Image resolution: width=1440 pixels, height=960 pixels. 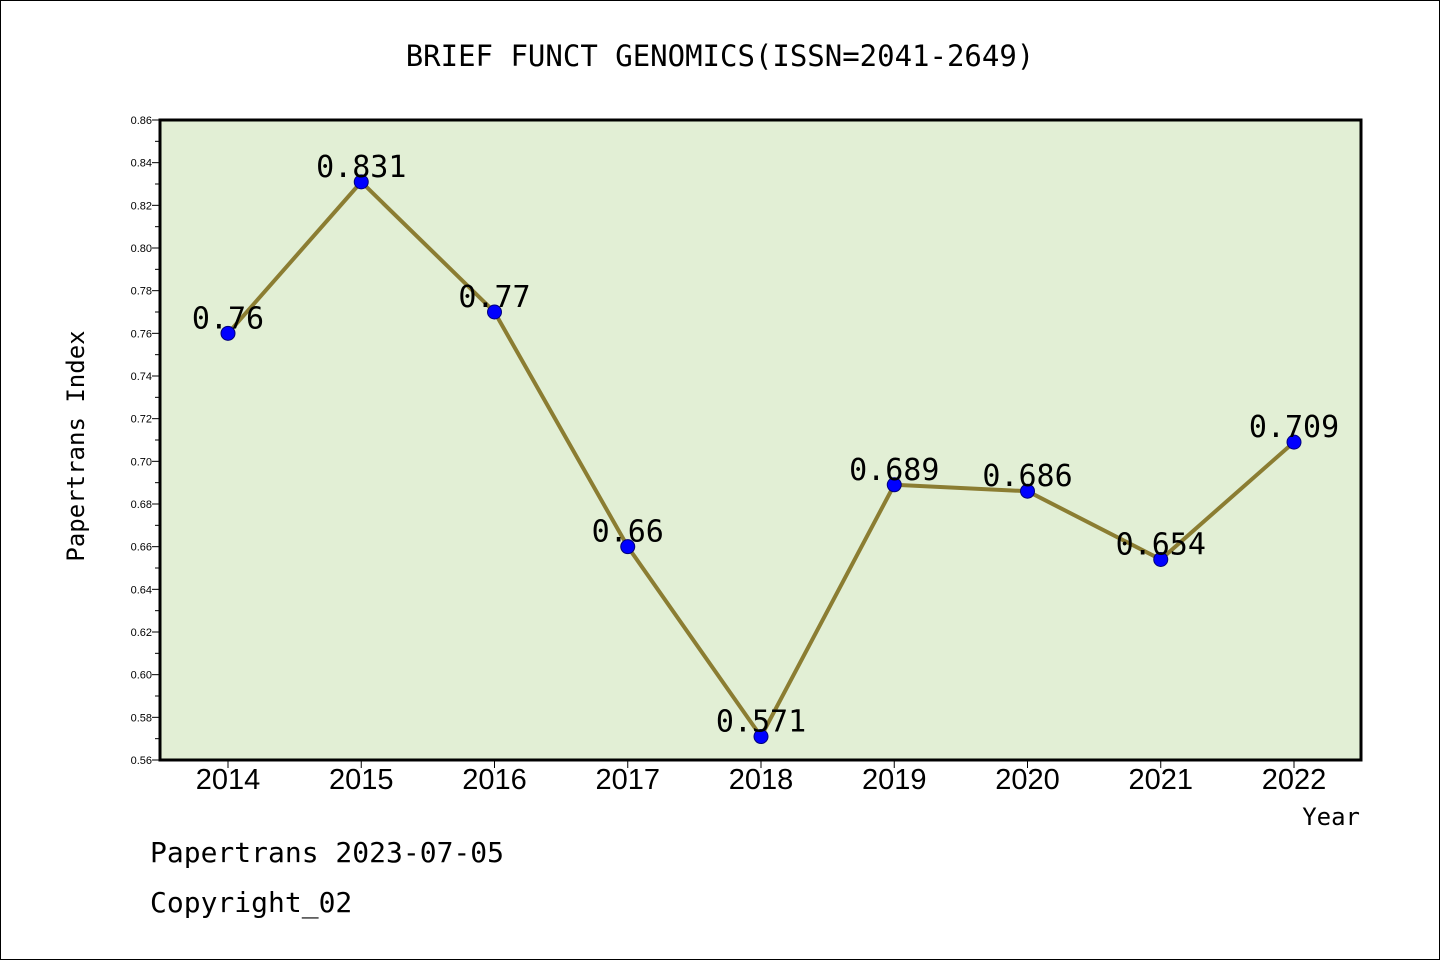 I want to click on x-tick-label: 2018, so click(x=761, y=780).